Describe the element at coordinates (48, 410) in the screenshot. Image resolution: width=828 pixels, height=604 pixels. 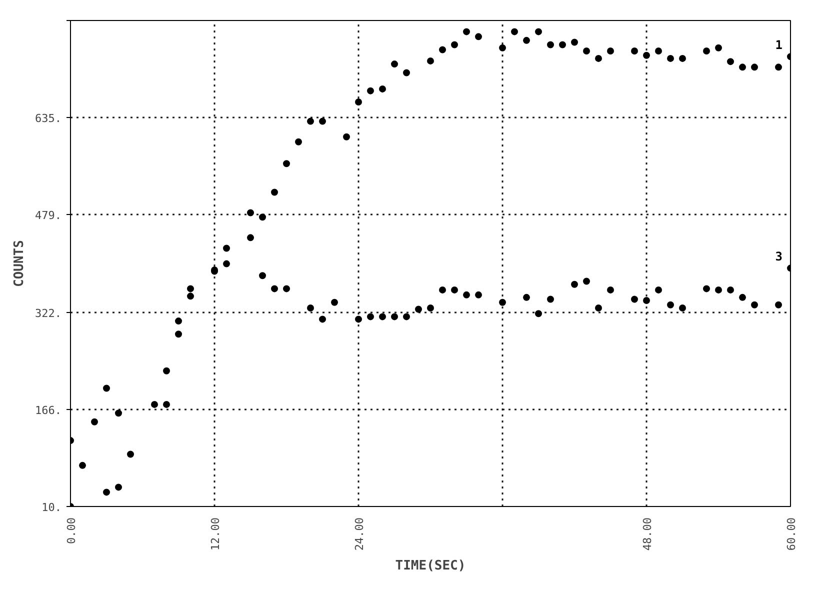
I see `y-tick-label: 166.` at that location.